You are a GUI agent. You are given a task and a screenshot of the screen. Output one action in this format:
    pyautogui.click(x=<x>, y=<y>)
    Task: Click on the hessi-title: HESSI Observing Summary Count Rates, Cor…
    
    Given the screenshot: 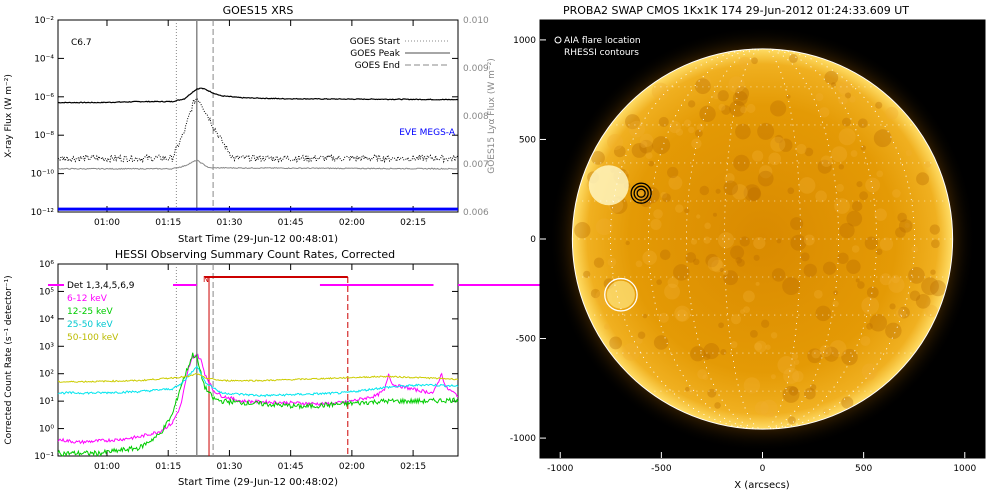 What is the action you would take?
    pyautogui.click(x=255, y=254)
    